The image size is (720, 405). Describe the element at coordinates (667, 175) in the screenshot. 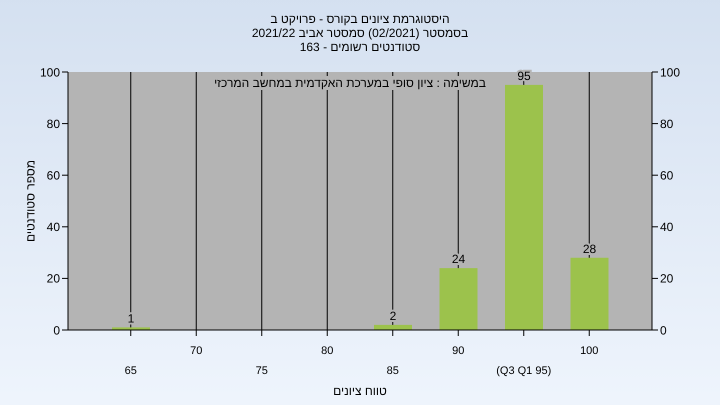

I see `y2-tick-label: 60` at that location.